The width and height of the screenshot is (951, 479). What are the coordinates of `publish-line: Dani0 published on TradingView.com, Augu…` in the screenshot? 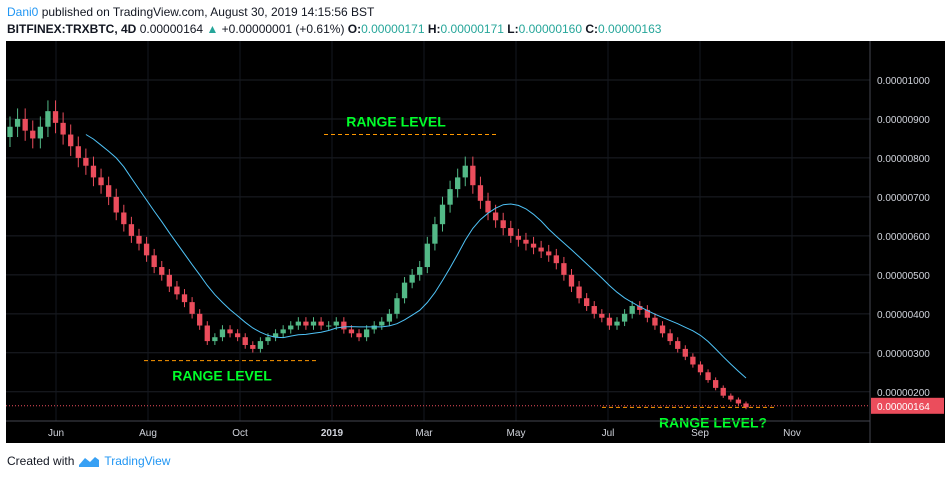 It's located at (190, 12).